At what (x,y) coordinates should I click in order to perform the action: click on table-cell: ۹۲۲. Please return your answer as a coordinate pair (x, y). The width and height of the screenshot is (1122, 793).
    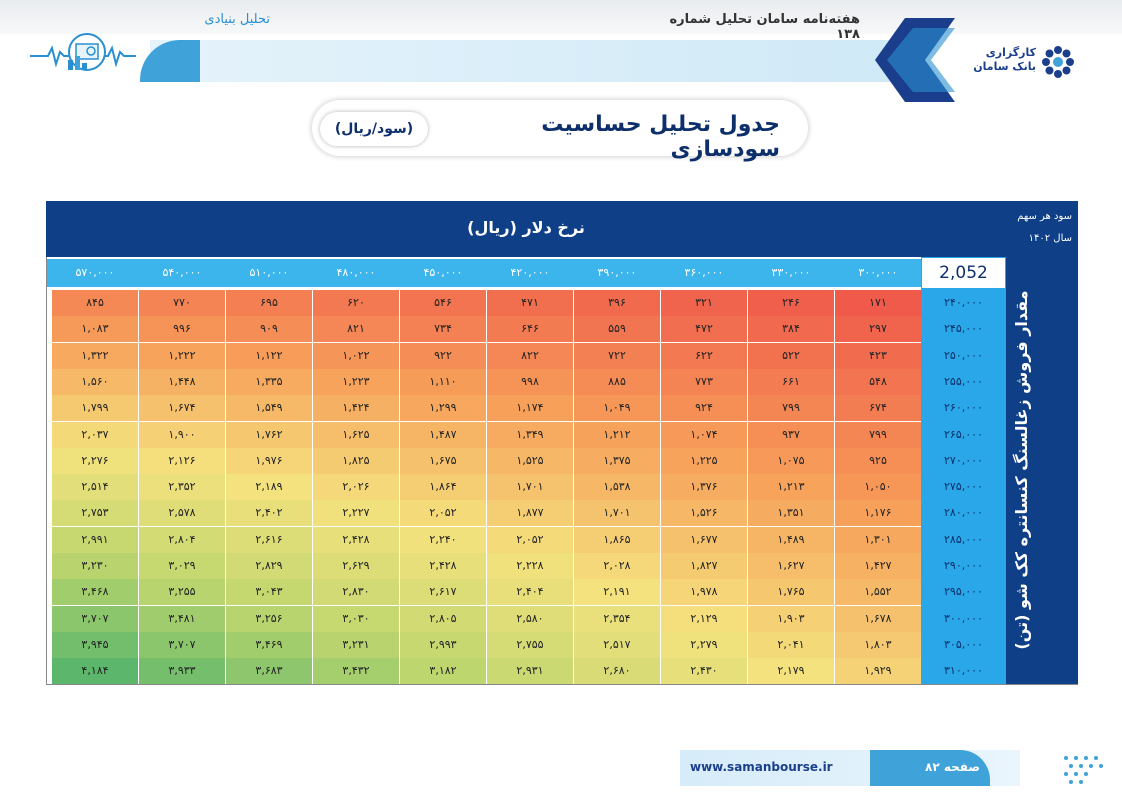
    Looking at the image, I should click on (443, 355).